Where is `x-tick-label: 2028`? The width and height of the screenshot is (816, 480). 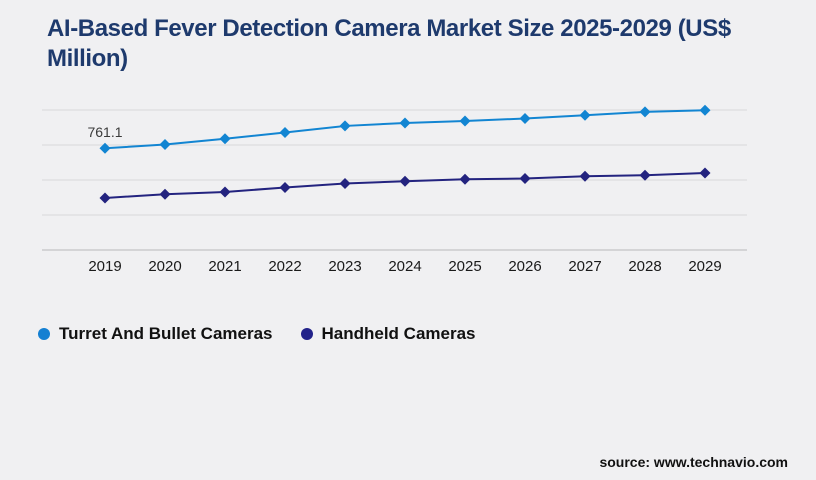
x-tick-label: 2028 is located at coordinates (644, 266).